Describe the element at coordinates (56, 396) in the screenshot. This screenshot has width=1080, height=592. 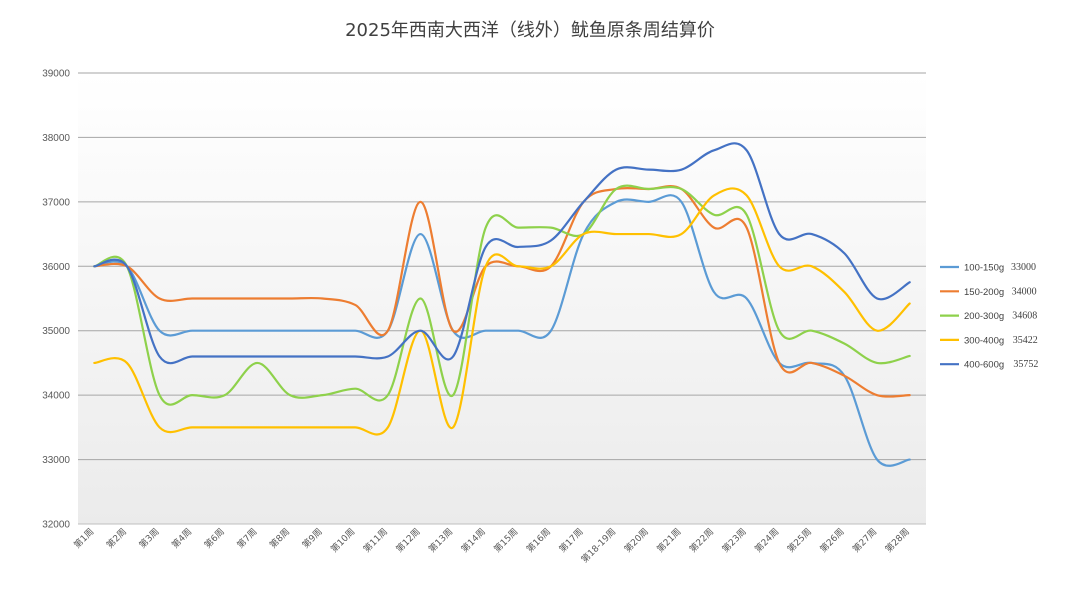
I see `y-tick-label: 34000` at that location.